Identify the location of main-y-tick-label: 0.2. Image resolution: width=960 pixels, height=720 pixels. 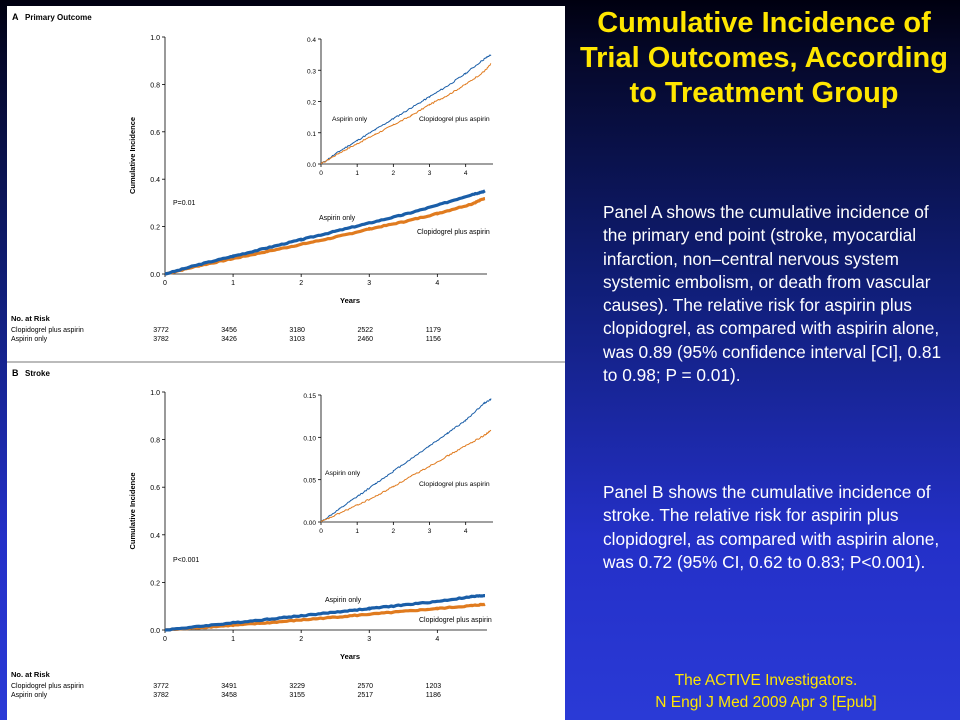
(155, 228).